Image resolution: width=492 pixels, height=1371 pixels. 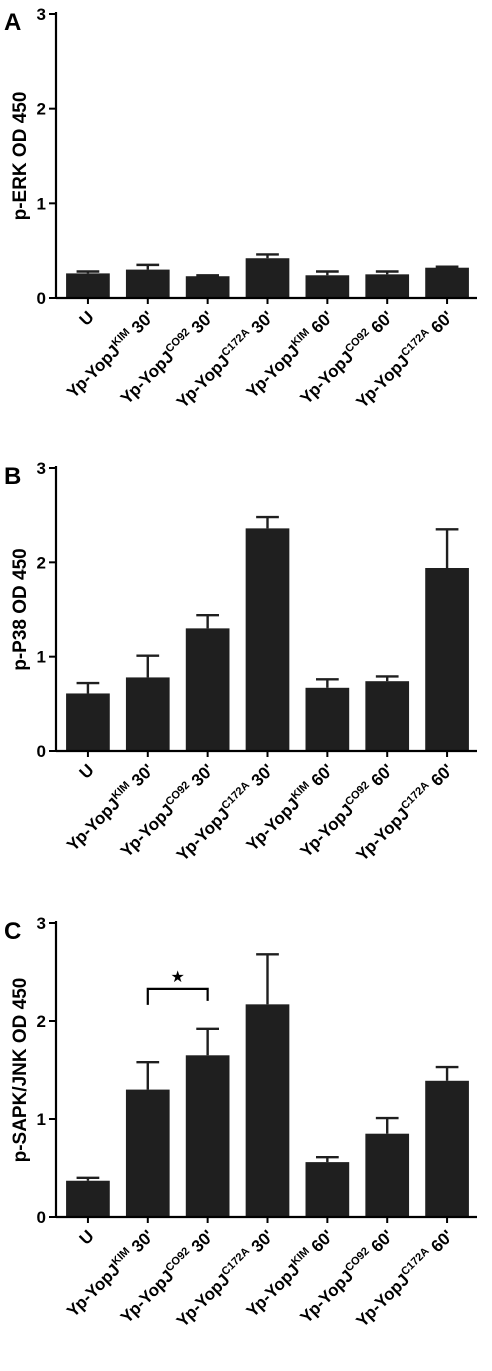 What do you see at coordinates (12, 476) in the screenshot?
I see `panel-letter: B` at bounding box center [12, 476].